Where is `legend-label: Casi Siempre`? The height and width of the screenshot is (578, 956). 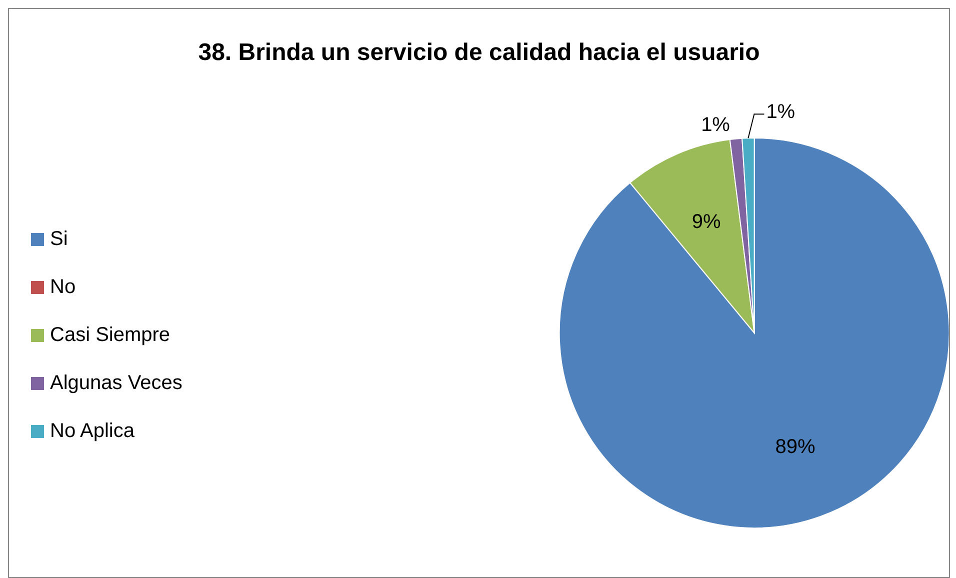
legend-label: Casi Siempre is located at coordinates (110, 335).